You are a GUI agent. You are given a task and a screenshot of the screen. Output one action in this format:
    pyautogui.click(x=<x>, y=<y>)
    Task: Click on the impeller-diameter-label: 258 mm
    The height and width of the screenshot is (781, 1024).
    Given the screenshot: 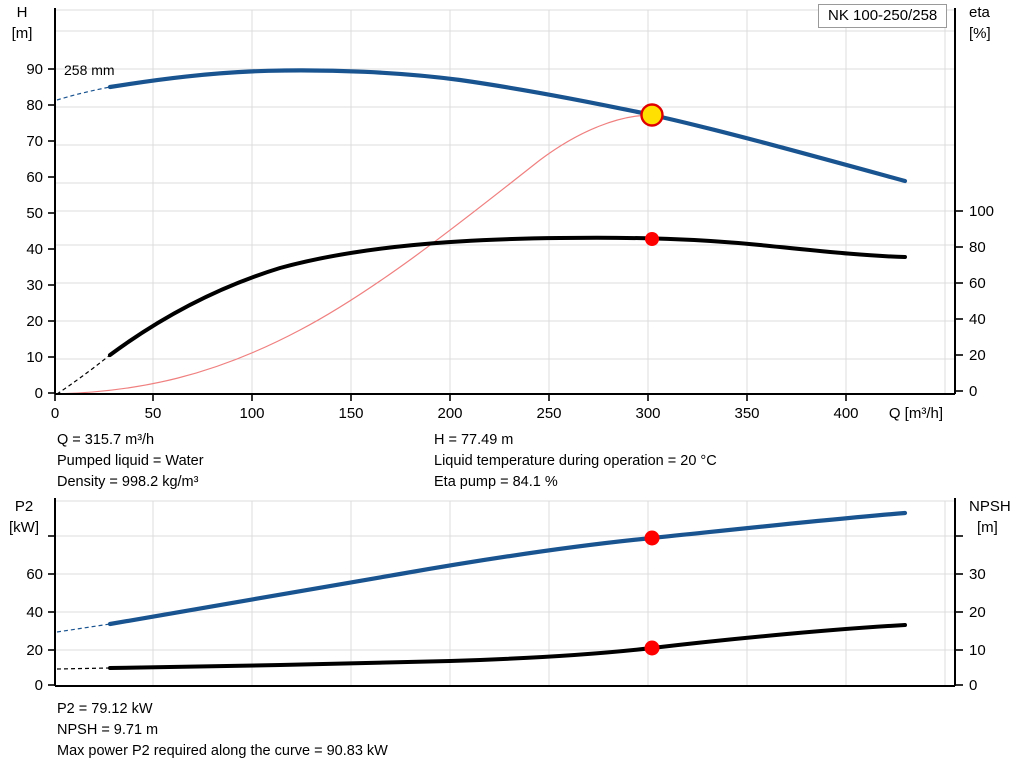 What is the action you would take?
    pyautogui.click(x=89, y=70)
    